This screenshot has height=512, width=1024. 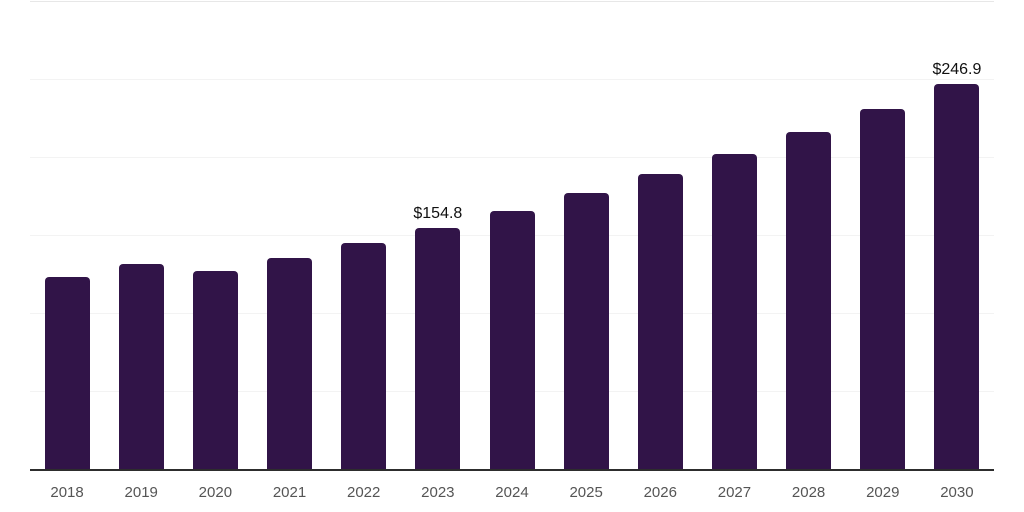 I want to click on x-tick-2018: 2018, so click(x=67, y=492).